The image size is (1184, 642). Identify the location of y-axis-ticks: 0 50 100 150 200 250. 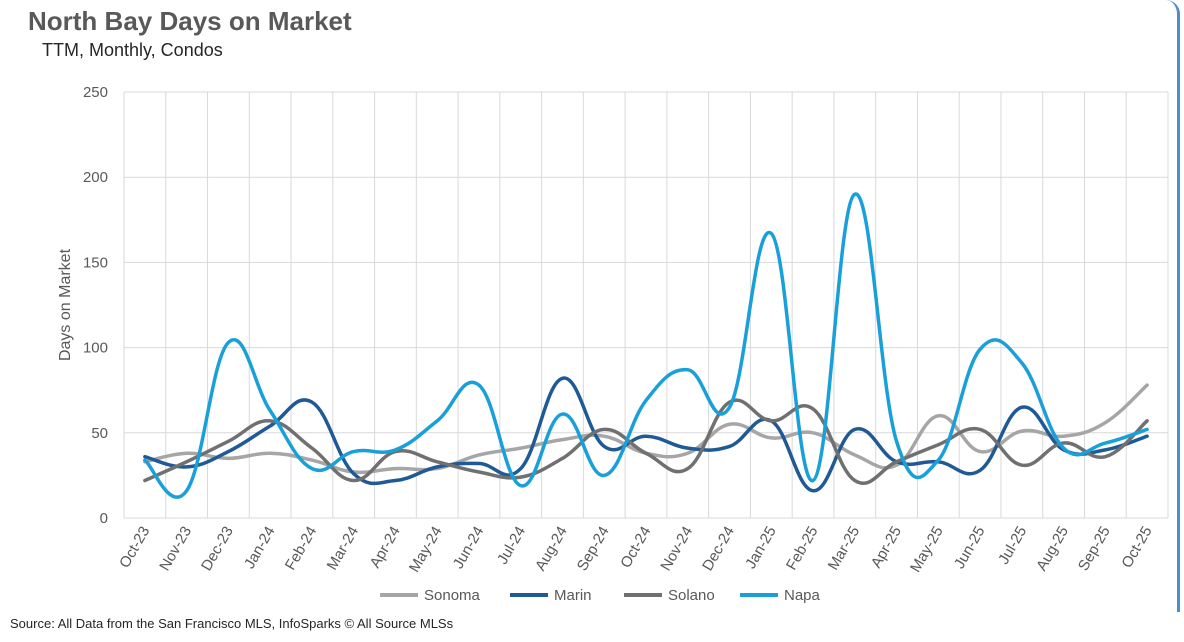
(95, 305).